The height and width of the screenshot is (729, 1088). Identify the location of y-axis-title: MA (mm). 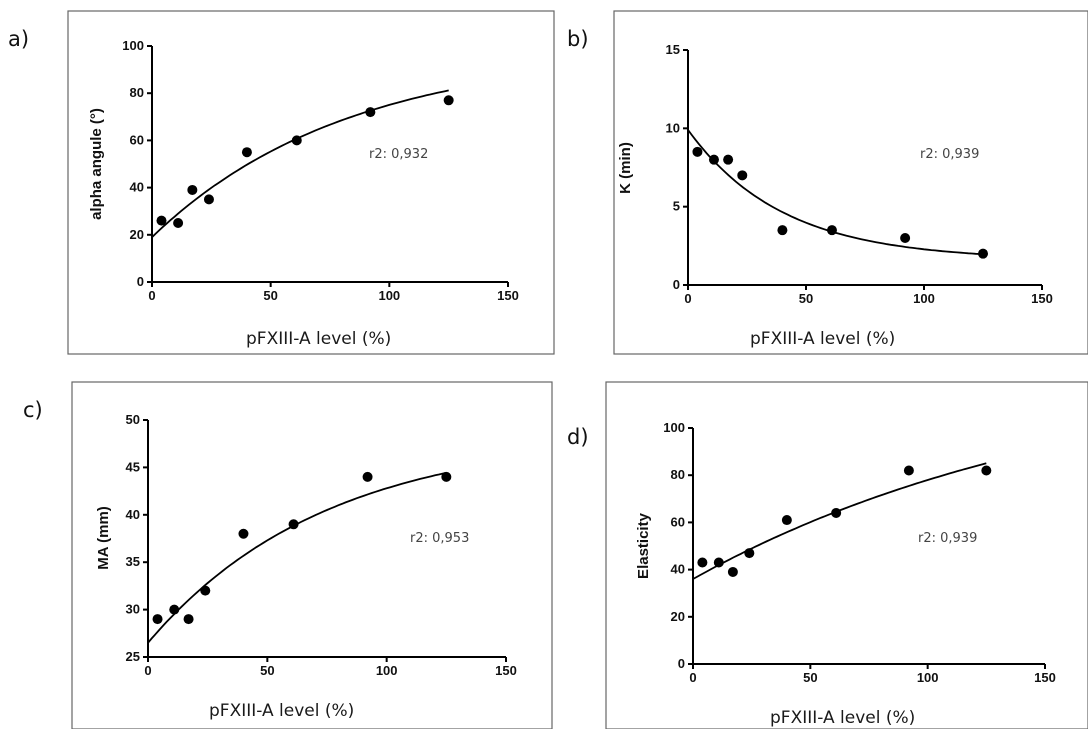
(103, 538).